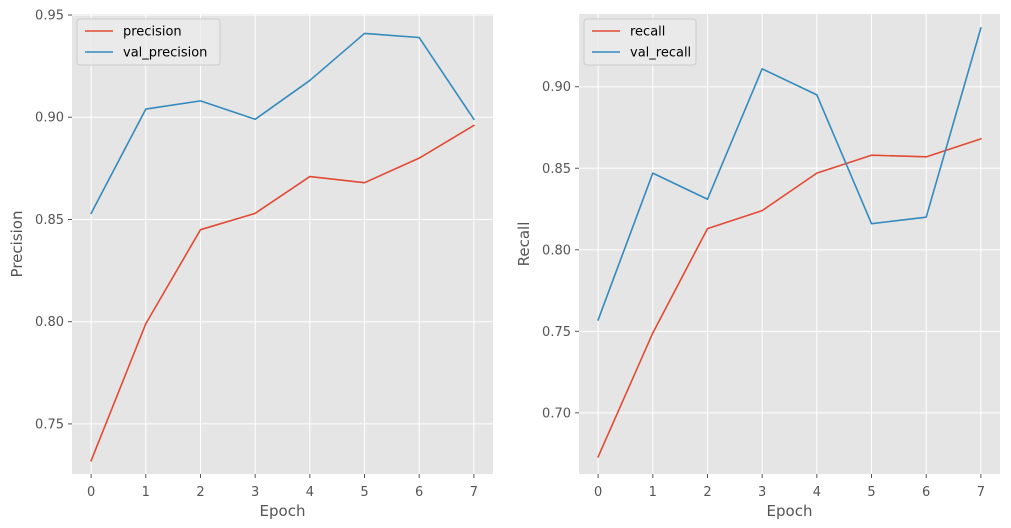 The width and height of the screenshot is (1011, 528). I want to click on y-tick-label: 0.95, so click(49, 16).